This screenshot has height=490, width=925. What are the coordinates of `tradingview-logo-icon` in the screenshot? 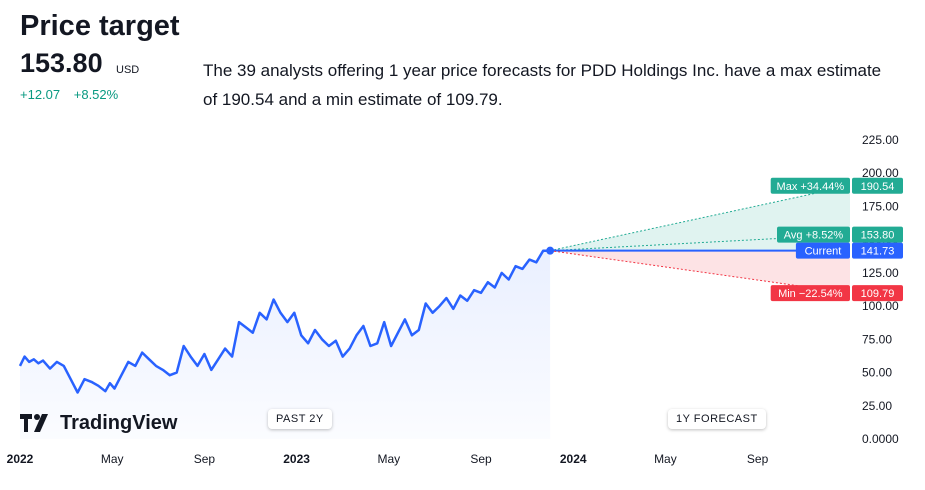 It's located at (34, 422).